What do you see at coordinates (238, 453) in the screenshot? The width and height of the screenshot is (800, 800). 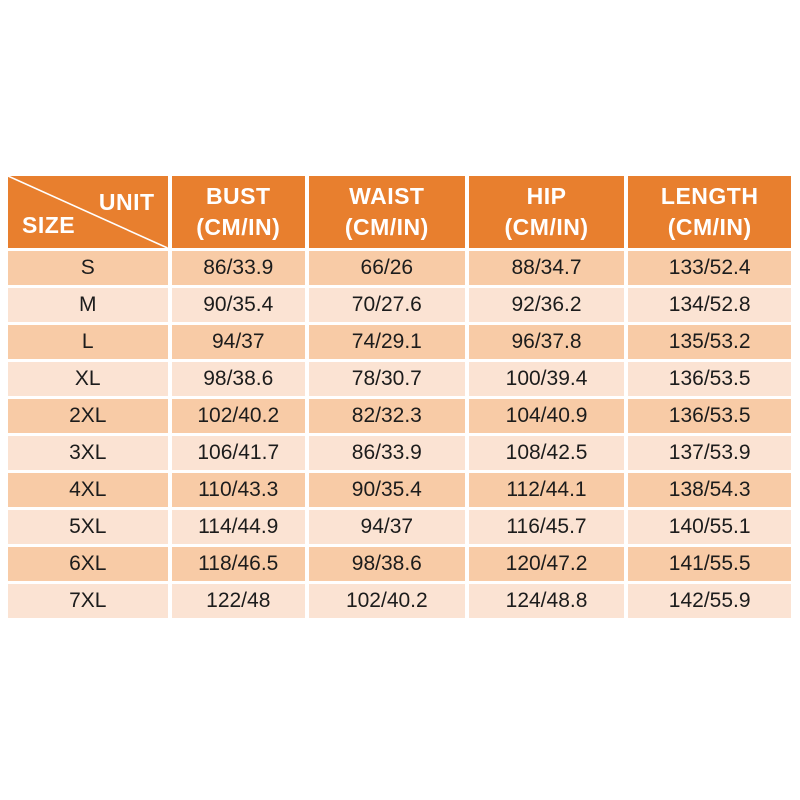 I see `bust-cell: 106/41.7` at bounding box center [238, 453].